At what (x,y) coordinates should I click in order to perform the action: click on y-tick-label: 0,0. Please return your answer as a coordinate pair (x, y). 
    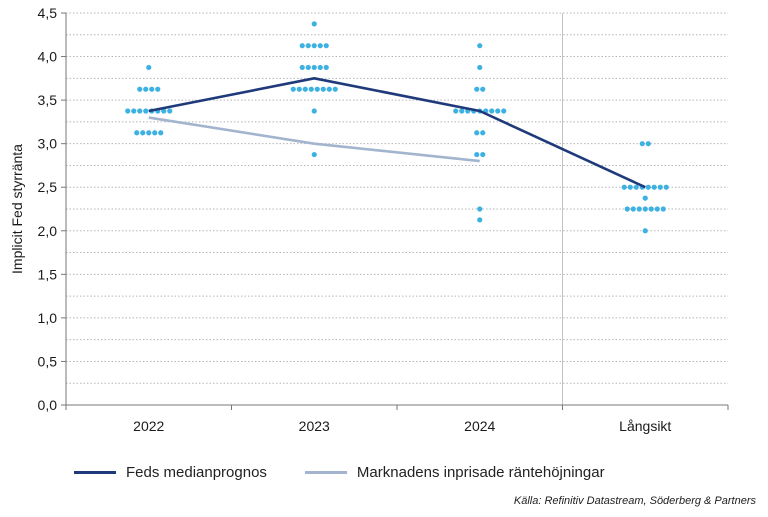
    Looking at the image, I should click on (48, 405).